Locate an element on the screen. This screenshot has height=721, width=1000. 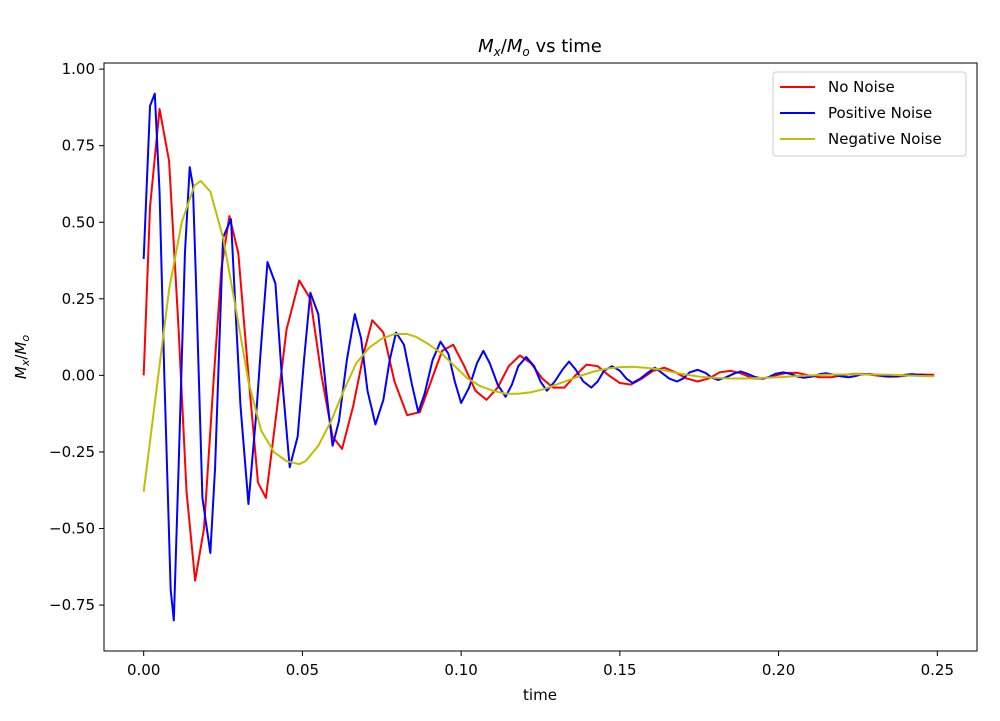
x-tick-label: 0.05 is located at coordinates (302, 670).